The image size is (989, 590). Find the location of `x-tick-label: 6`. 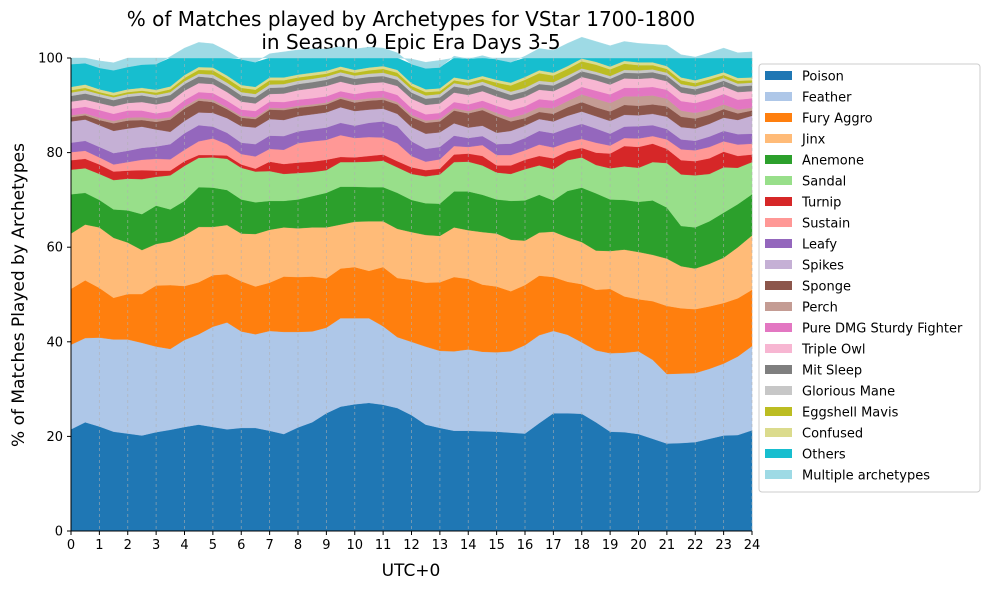

x-tick-label: 6 is located at coordinates (241, 545).